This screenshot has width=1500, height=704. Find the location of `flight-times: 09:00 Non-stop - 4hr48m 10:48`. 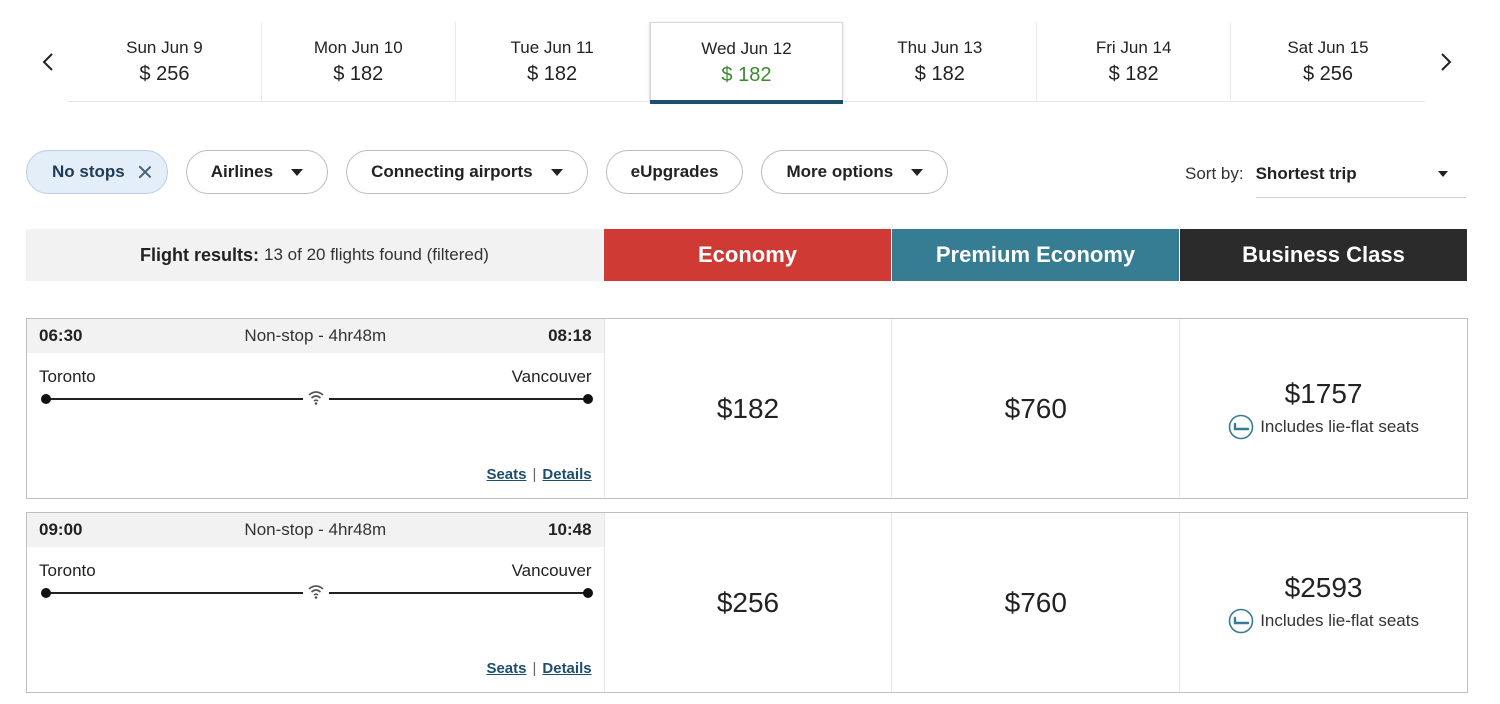

flight-times: 09:00 Non-stop - 4hr48m 10:48 is located at coordinates (315, 530).